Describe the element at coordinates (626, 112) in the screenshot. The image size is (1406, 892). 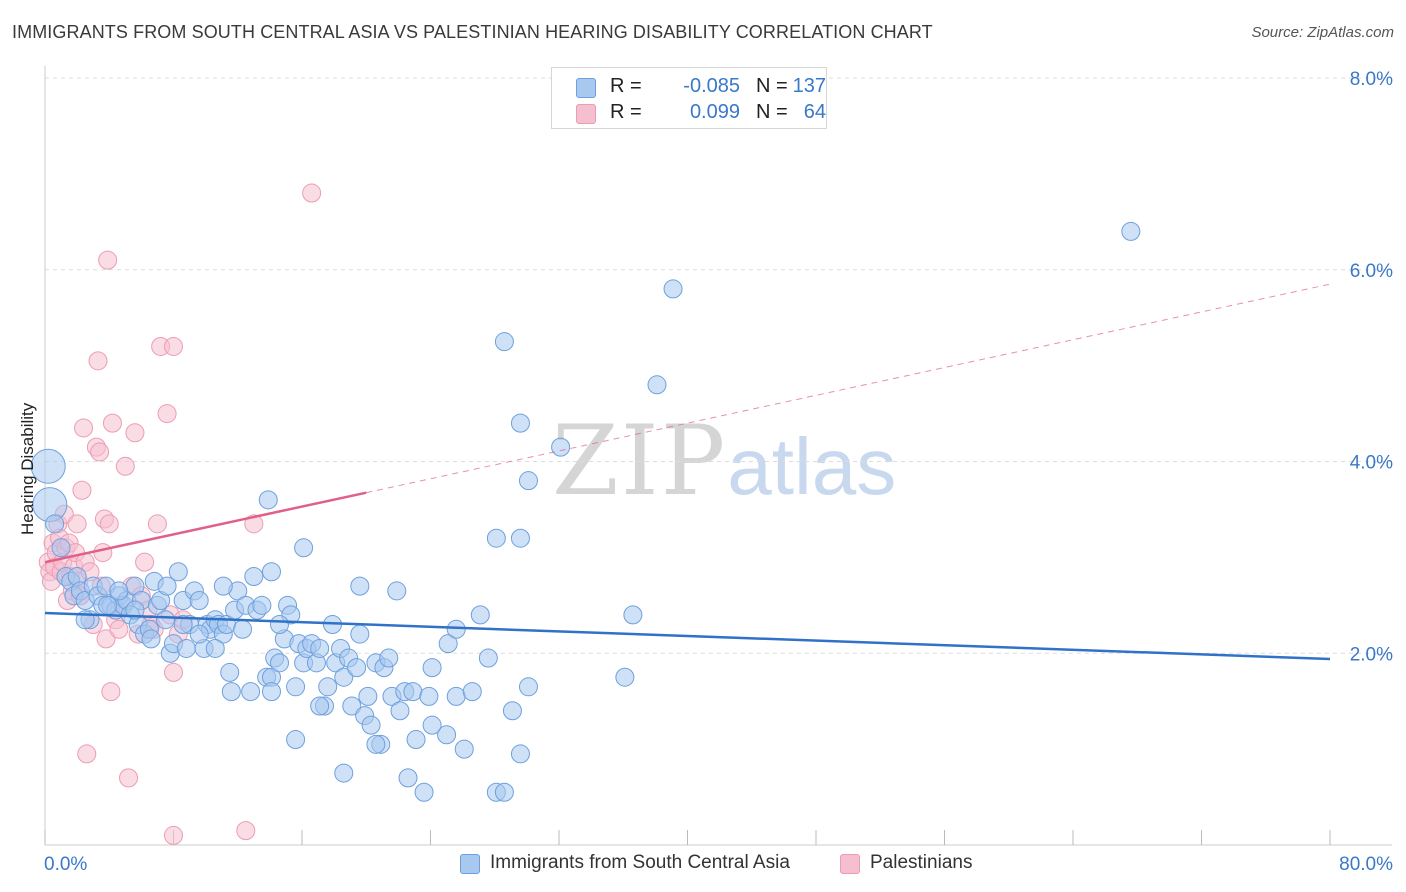
I see `legend-r-label: R =` at that location.